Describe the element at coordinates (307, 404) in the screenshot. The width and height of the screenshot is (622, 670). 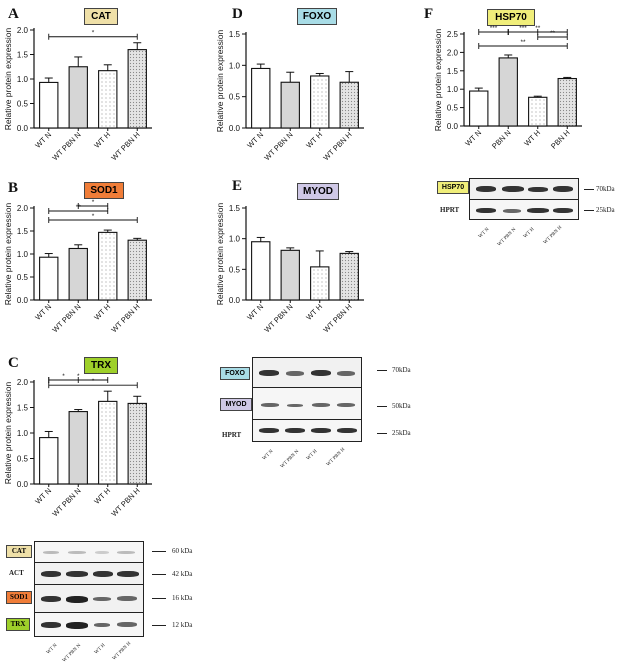
I see `blot-myod-strip` at that location.